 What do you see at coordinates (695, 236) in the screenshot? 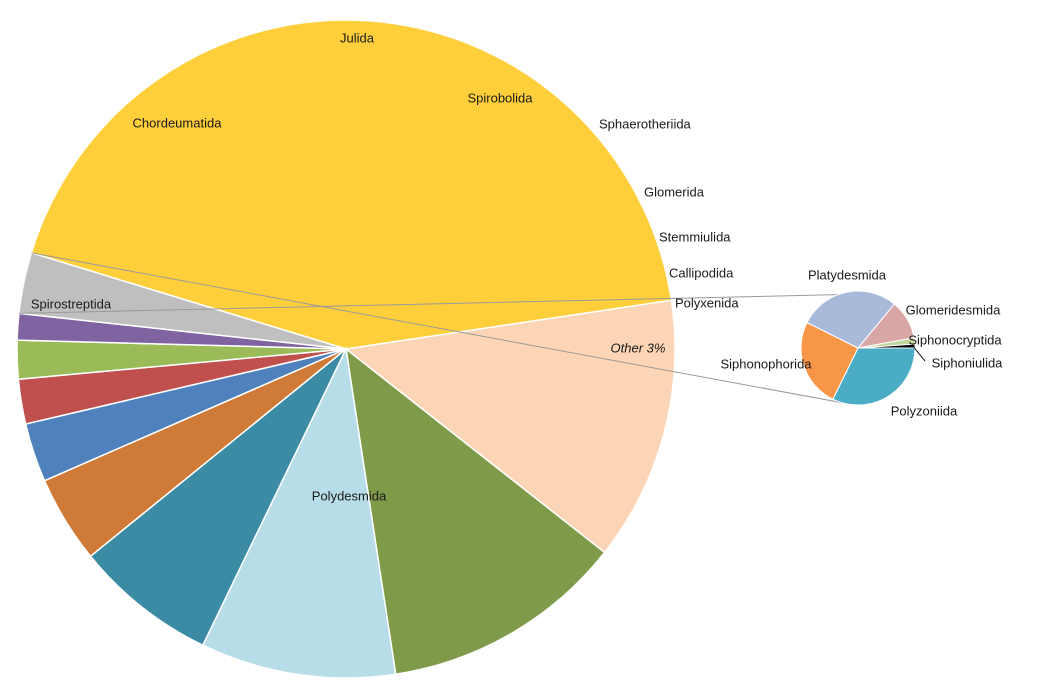
I see `main-label-stemmiulida: Stemmiulida` at bounding box center [695, 236].